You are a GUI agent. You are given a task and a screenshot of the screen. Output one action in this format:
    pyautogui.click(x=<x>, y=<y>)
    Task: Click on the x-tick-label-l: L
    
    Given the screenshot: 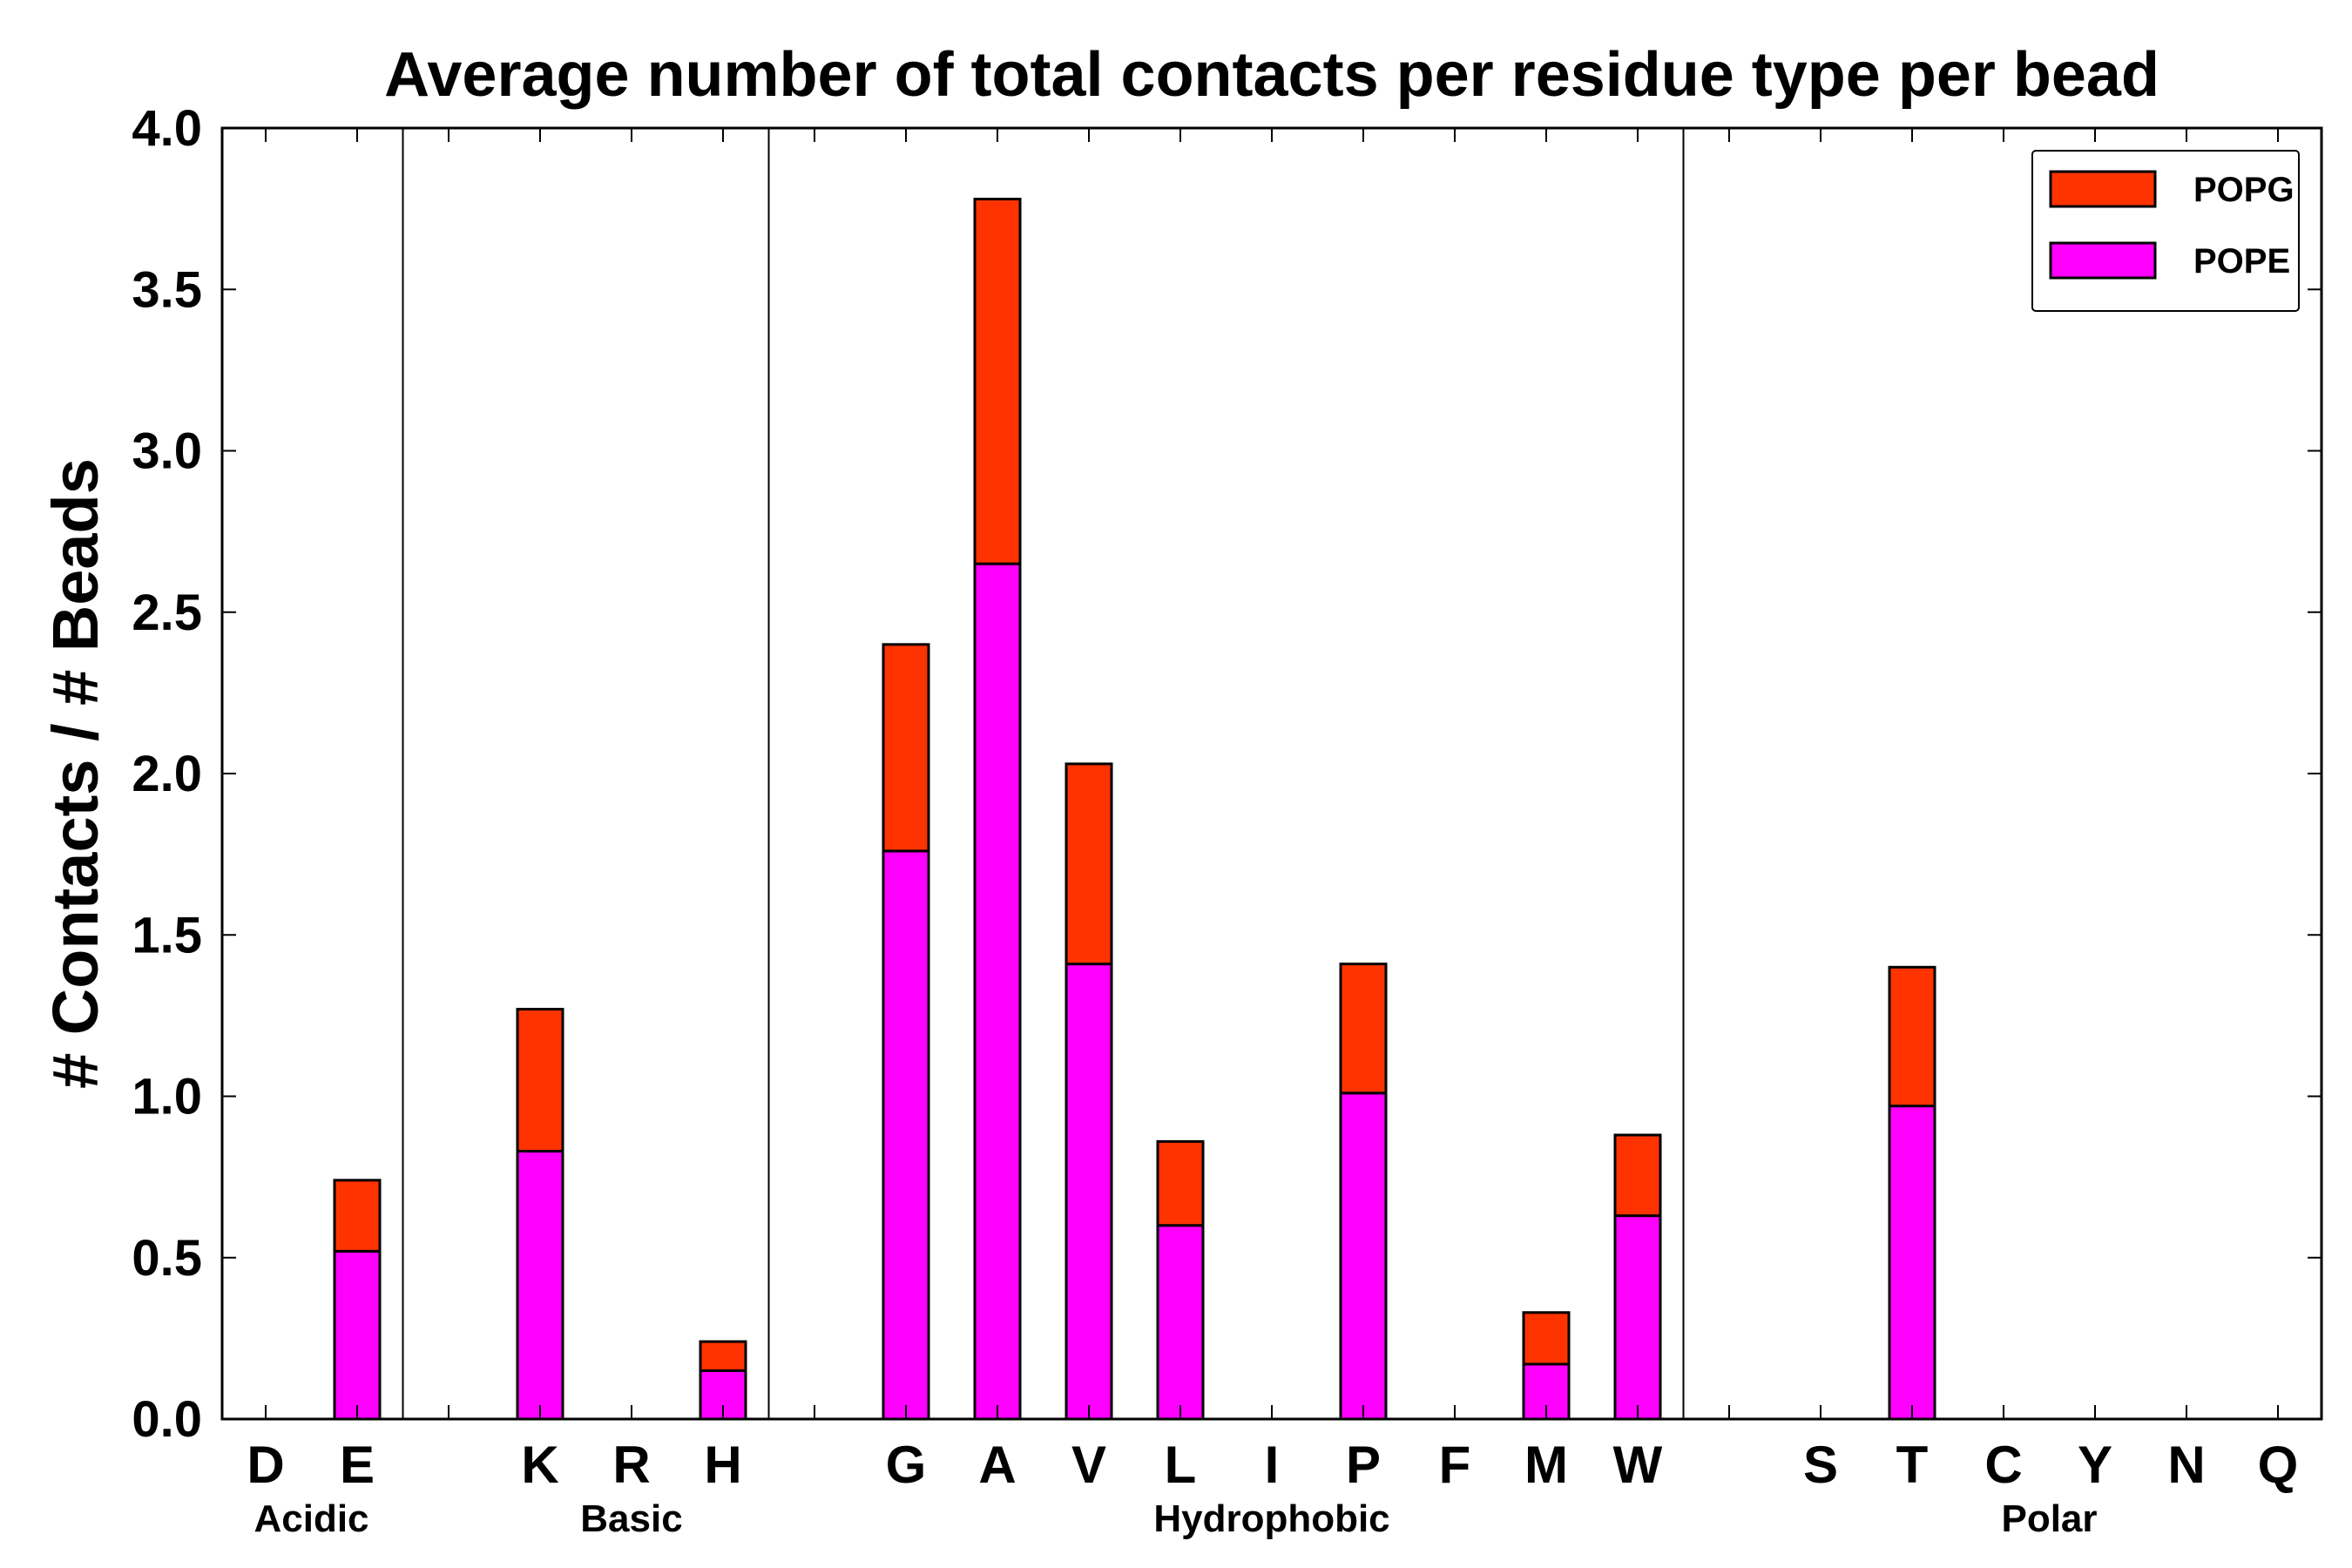 What is the action you would take?
    pyautogui.click(x=1181, y=1465)
    